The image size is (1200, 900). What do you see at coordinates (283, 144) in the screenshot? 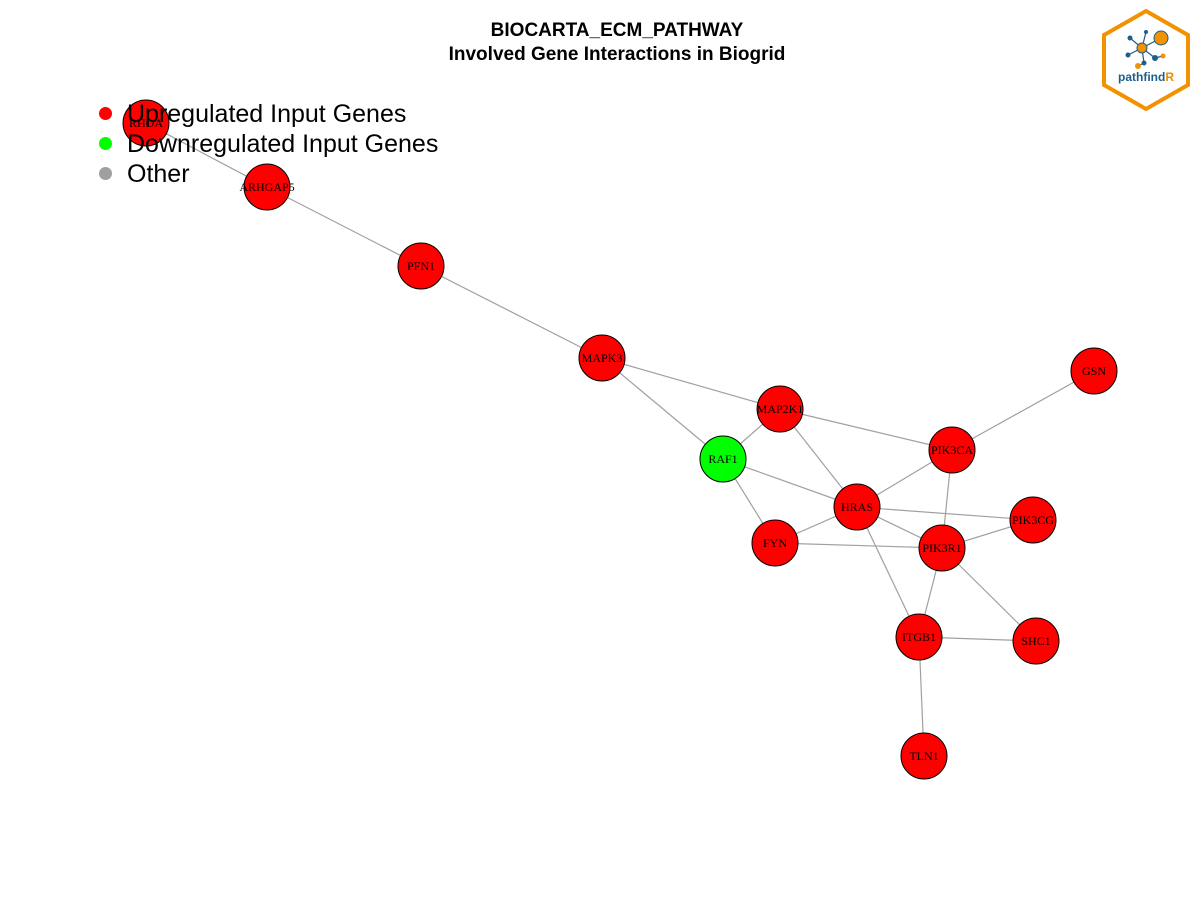
I see `legend-label: Downregulated Input Genes` at bounding box center [283, 144].